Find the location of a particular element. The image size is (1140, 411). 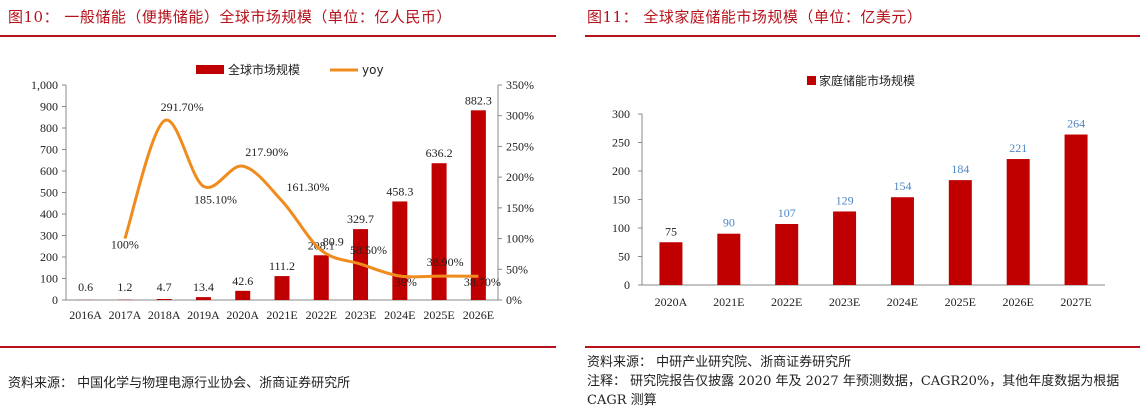

bar-data-label: 129 is located at coordinates (845, 200).